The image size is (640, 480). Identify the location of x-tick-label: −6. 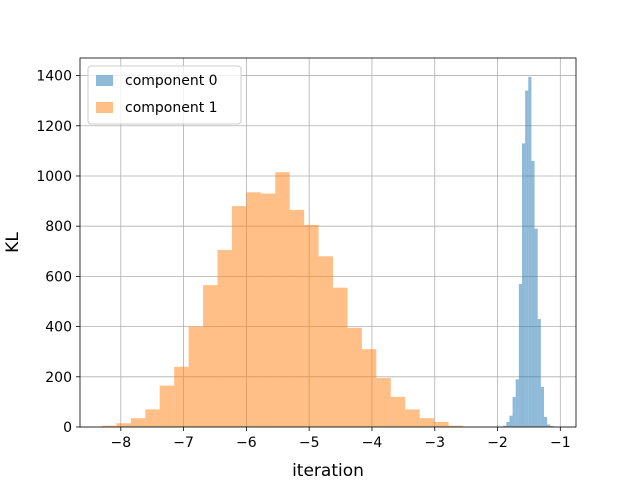
(246, 443).